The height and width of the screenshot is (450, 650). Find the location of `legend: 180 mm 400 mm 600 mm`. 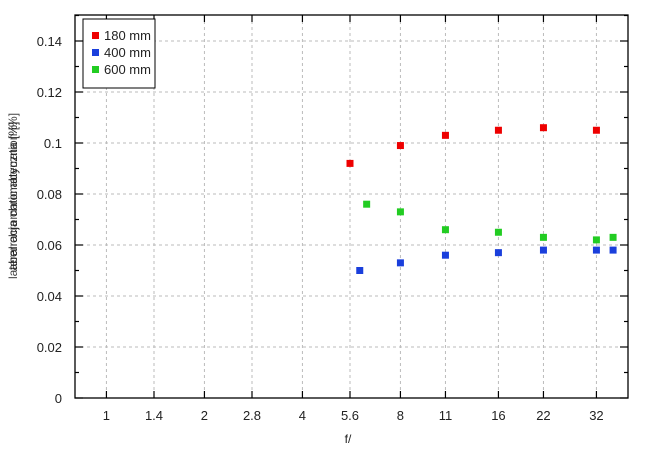

legend: 180 mm 400 mm 600 mm is located at coordinates (119, 53).